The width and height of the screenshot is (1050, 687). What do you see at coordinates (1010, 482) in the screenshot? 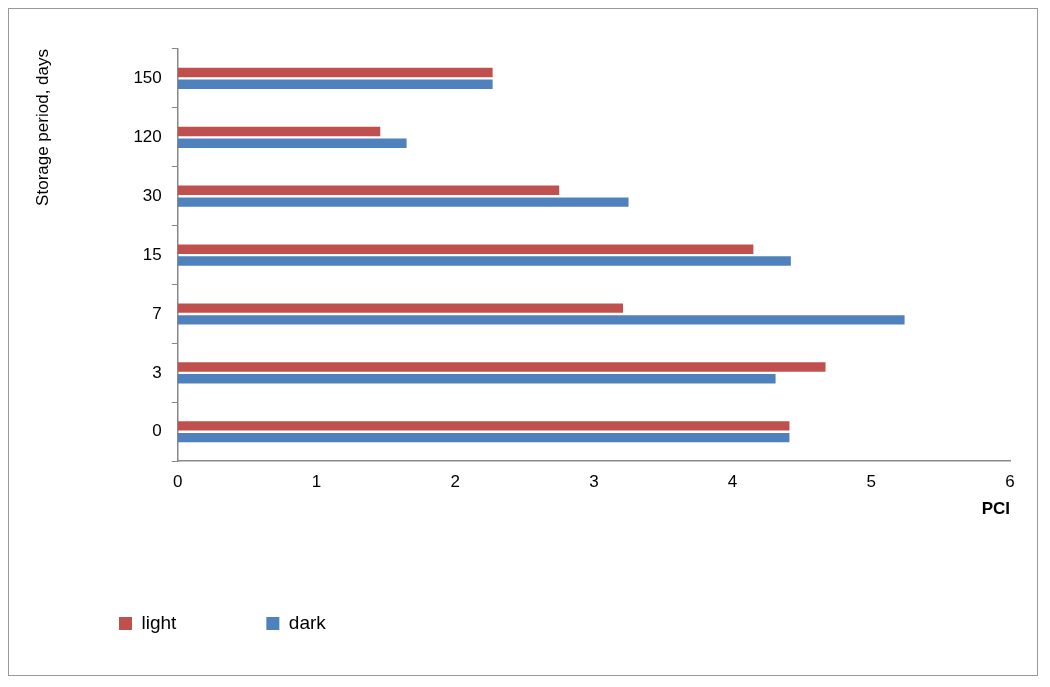
I see `x-tick-label: 6` at bounding box center [1010, 482].